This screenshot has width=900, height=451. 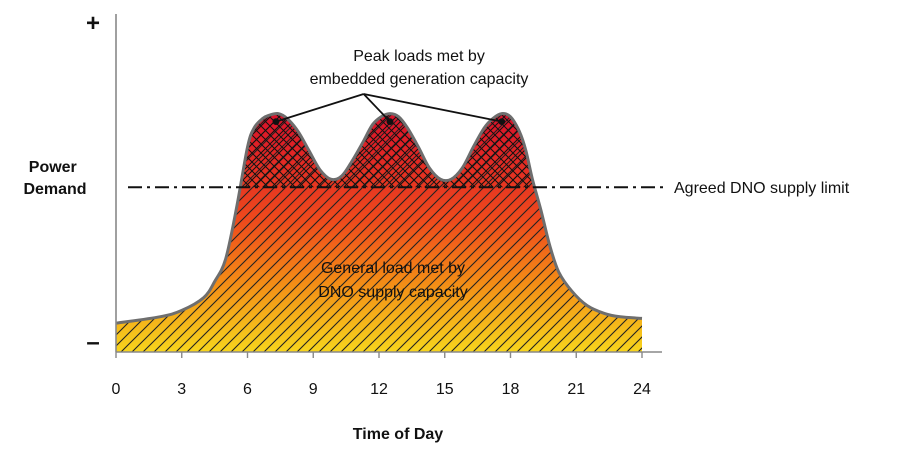 I want to click on peak-loads-label-line1: Peak loads met by, so click(x=419, y=56).